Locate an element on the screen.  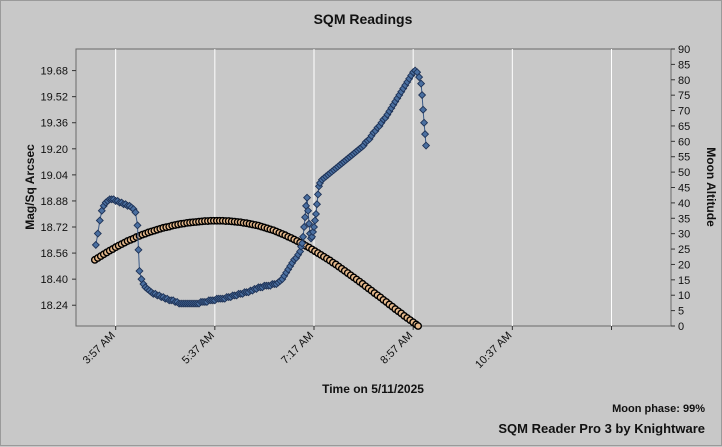
y-left-tick-label: 19.04 is located at coordinates (54, 176).